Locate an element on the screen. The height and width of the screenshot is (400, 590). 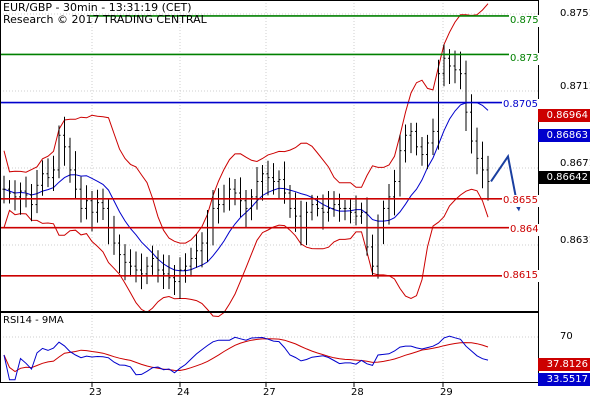
level-label-4: 0.864 is located at coordinates (524, 230).